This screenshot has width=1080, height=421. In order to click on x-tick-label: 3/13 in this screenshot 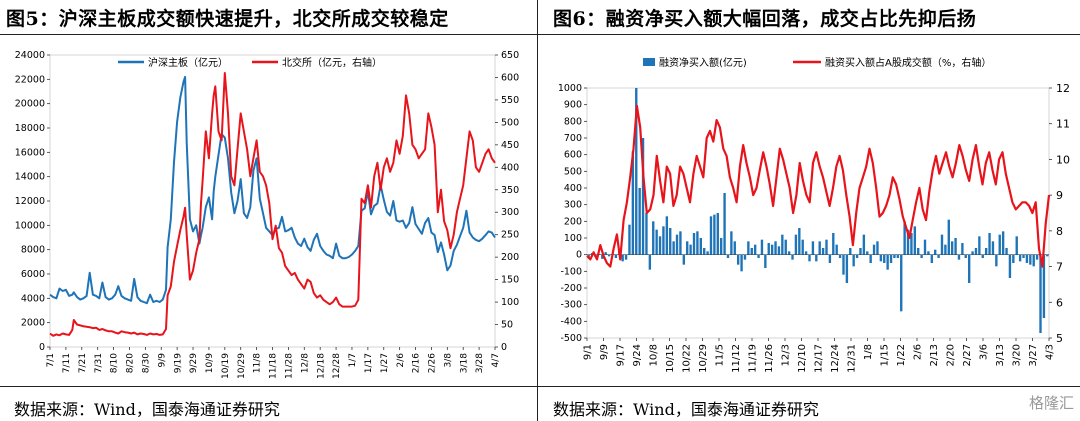, I will do `click(1000, 355)`.